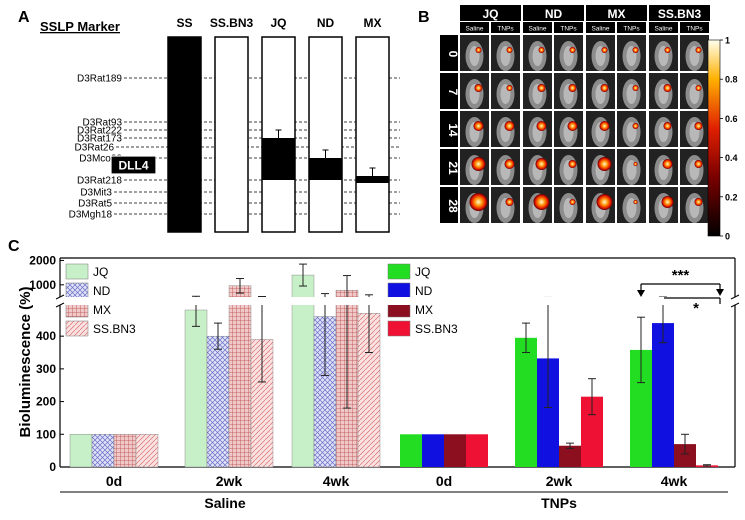 The image size is (745, 520). I want to click on c-legend-label-tnps-jq: JQ, so click(422, 272).